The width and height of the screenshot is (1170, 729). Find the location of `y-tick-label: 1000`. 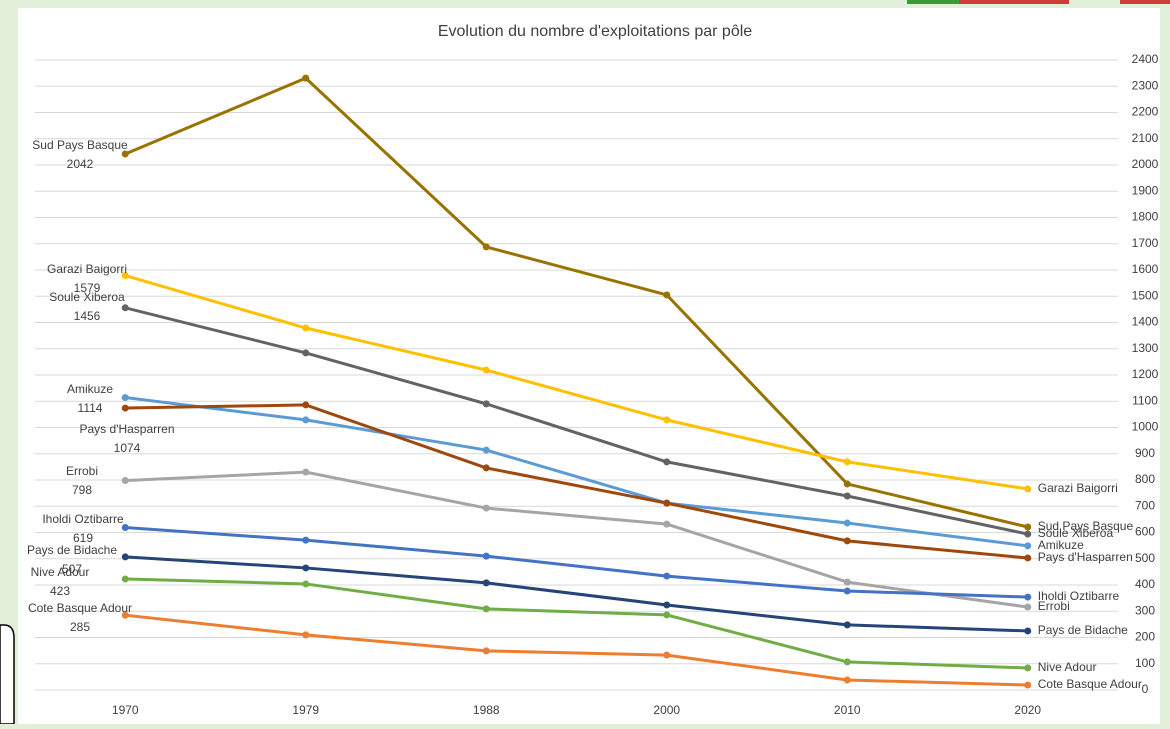

y-tick-label: 1000 is located at coordinates (1145, 427).